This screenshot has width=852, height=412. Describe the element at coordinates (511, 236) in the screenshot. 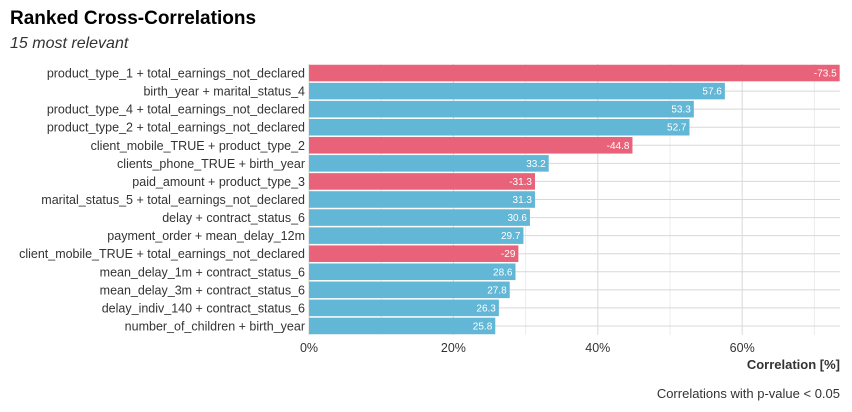

I see `data-label: 29.7` at that location.